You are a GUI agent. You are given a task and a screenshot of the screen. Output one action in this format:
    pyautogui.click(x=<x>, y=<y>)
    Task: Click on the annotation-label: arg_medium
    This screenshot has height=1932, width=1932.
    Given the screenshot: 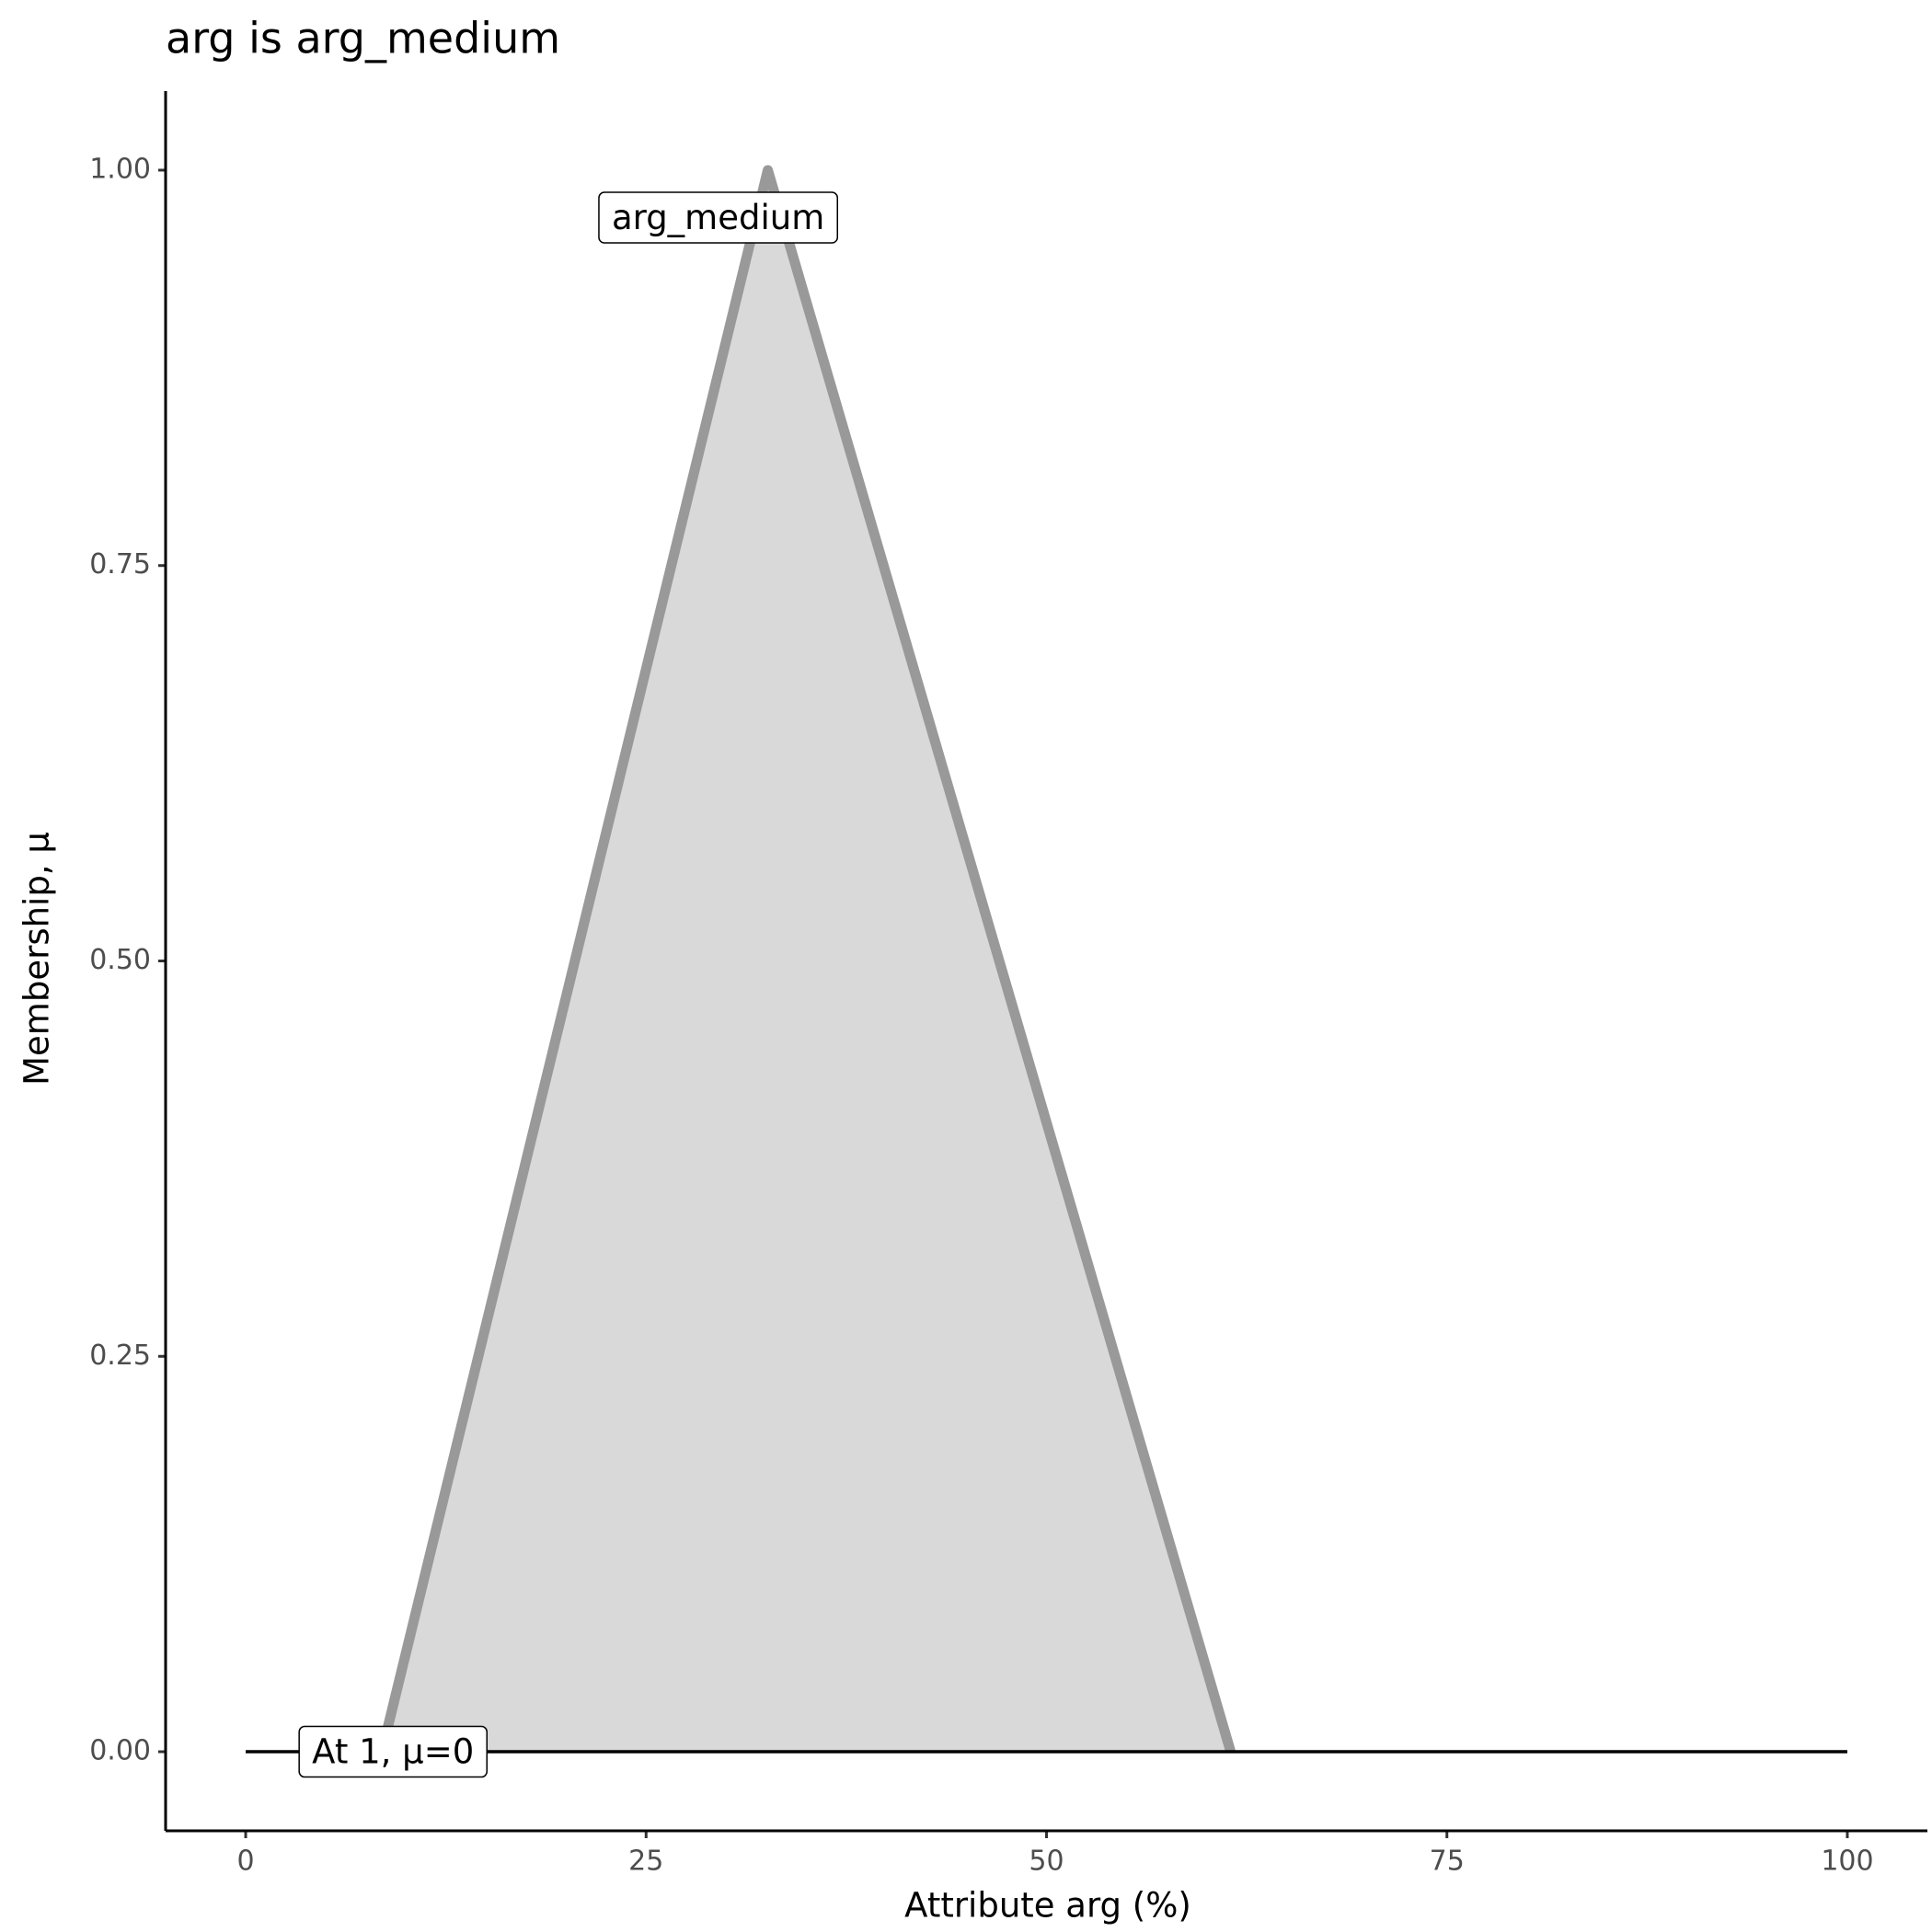 What is the action you would take?
    pyautogui.click(x=718, y=217)
    